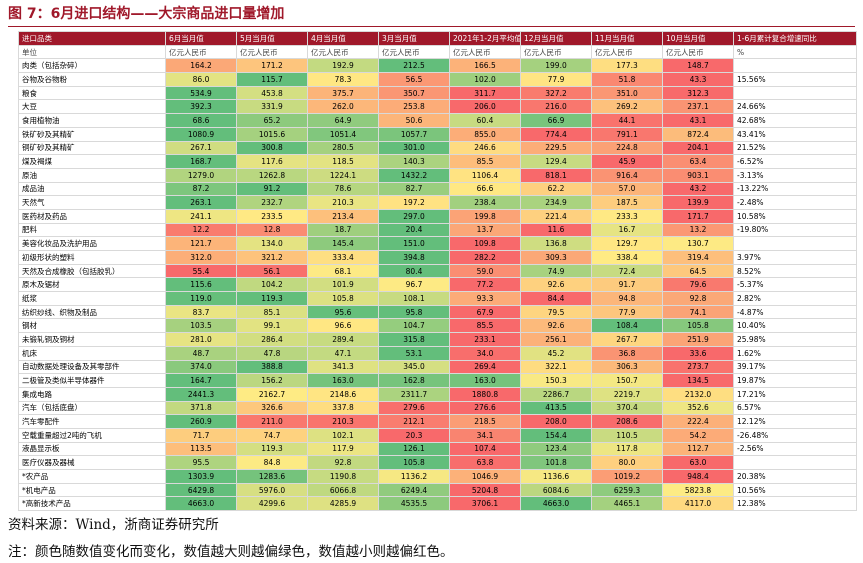 Image resolution: width=863 pixels, height=563 pixels. What do you see at coordinates (92, 175) in the screenshot?
I see `category-name: 原油` at bounding box center [92, 175].